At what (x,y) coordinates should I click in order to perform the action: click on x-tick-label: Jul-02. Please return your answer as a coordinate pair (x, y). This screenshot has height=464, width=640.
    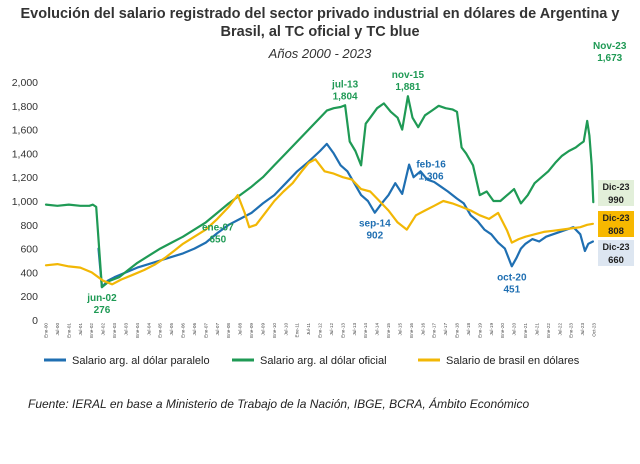
    Looking at the image, I should click on (103, 329).